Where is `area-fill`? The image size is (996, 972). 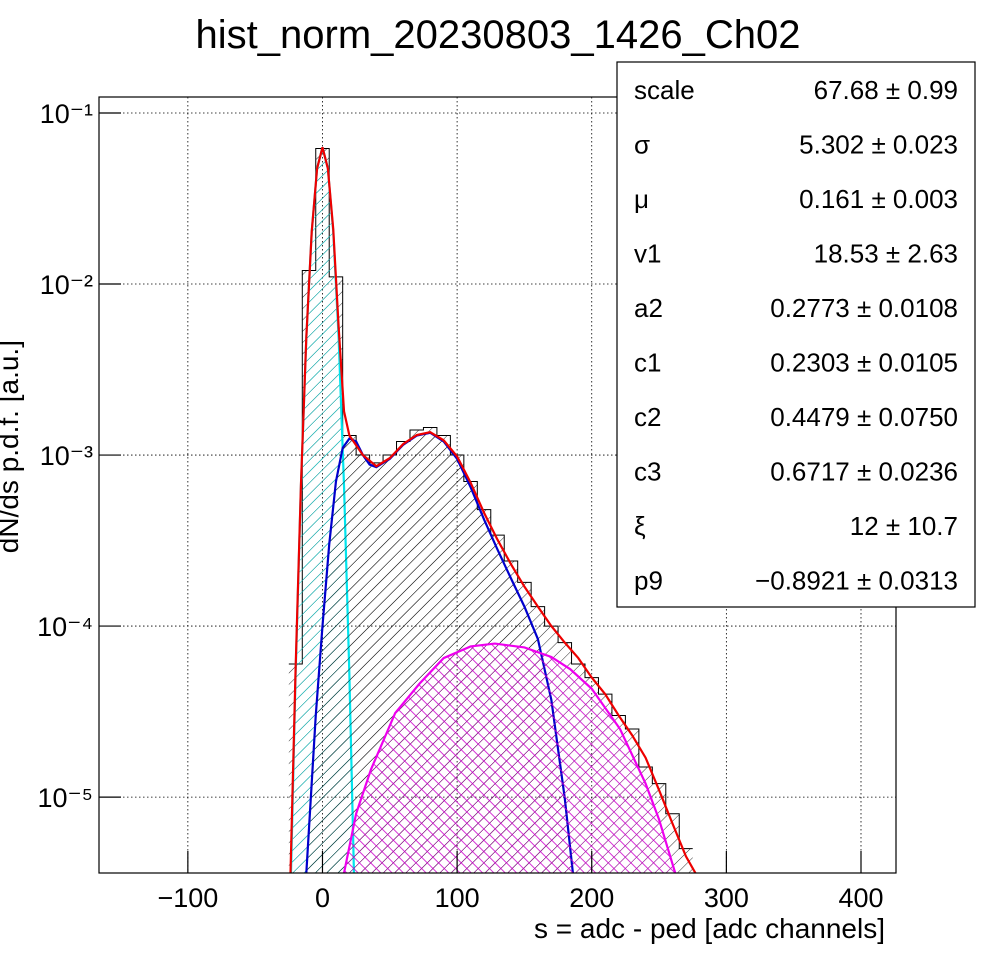 area-fill is located at coordinates (510, 758).